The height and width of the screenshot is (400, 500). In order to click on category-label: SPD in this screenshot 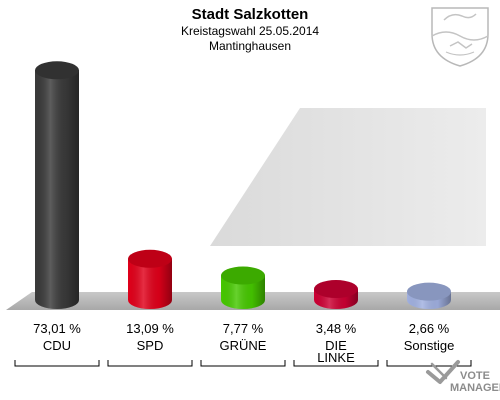, I will do `click(150, 345)`.